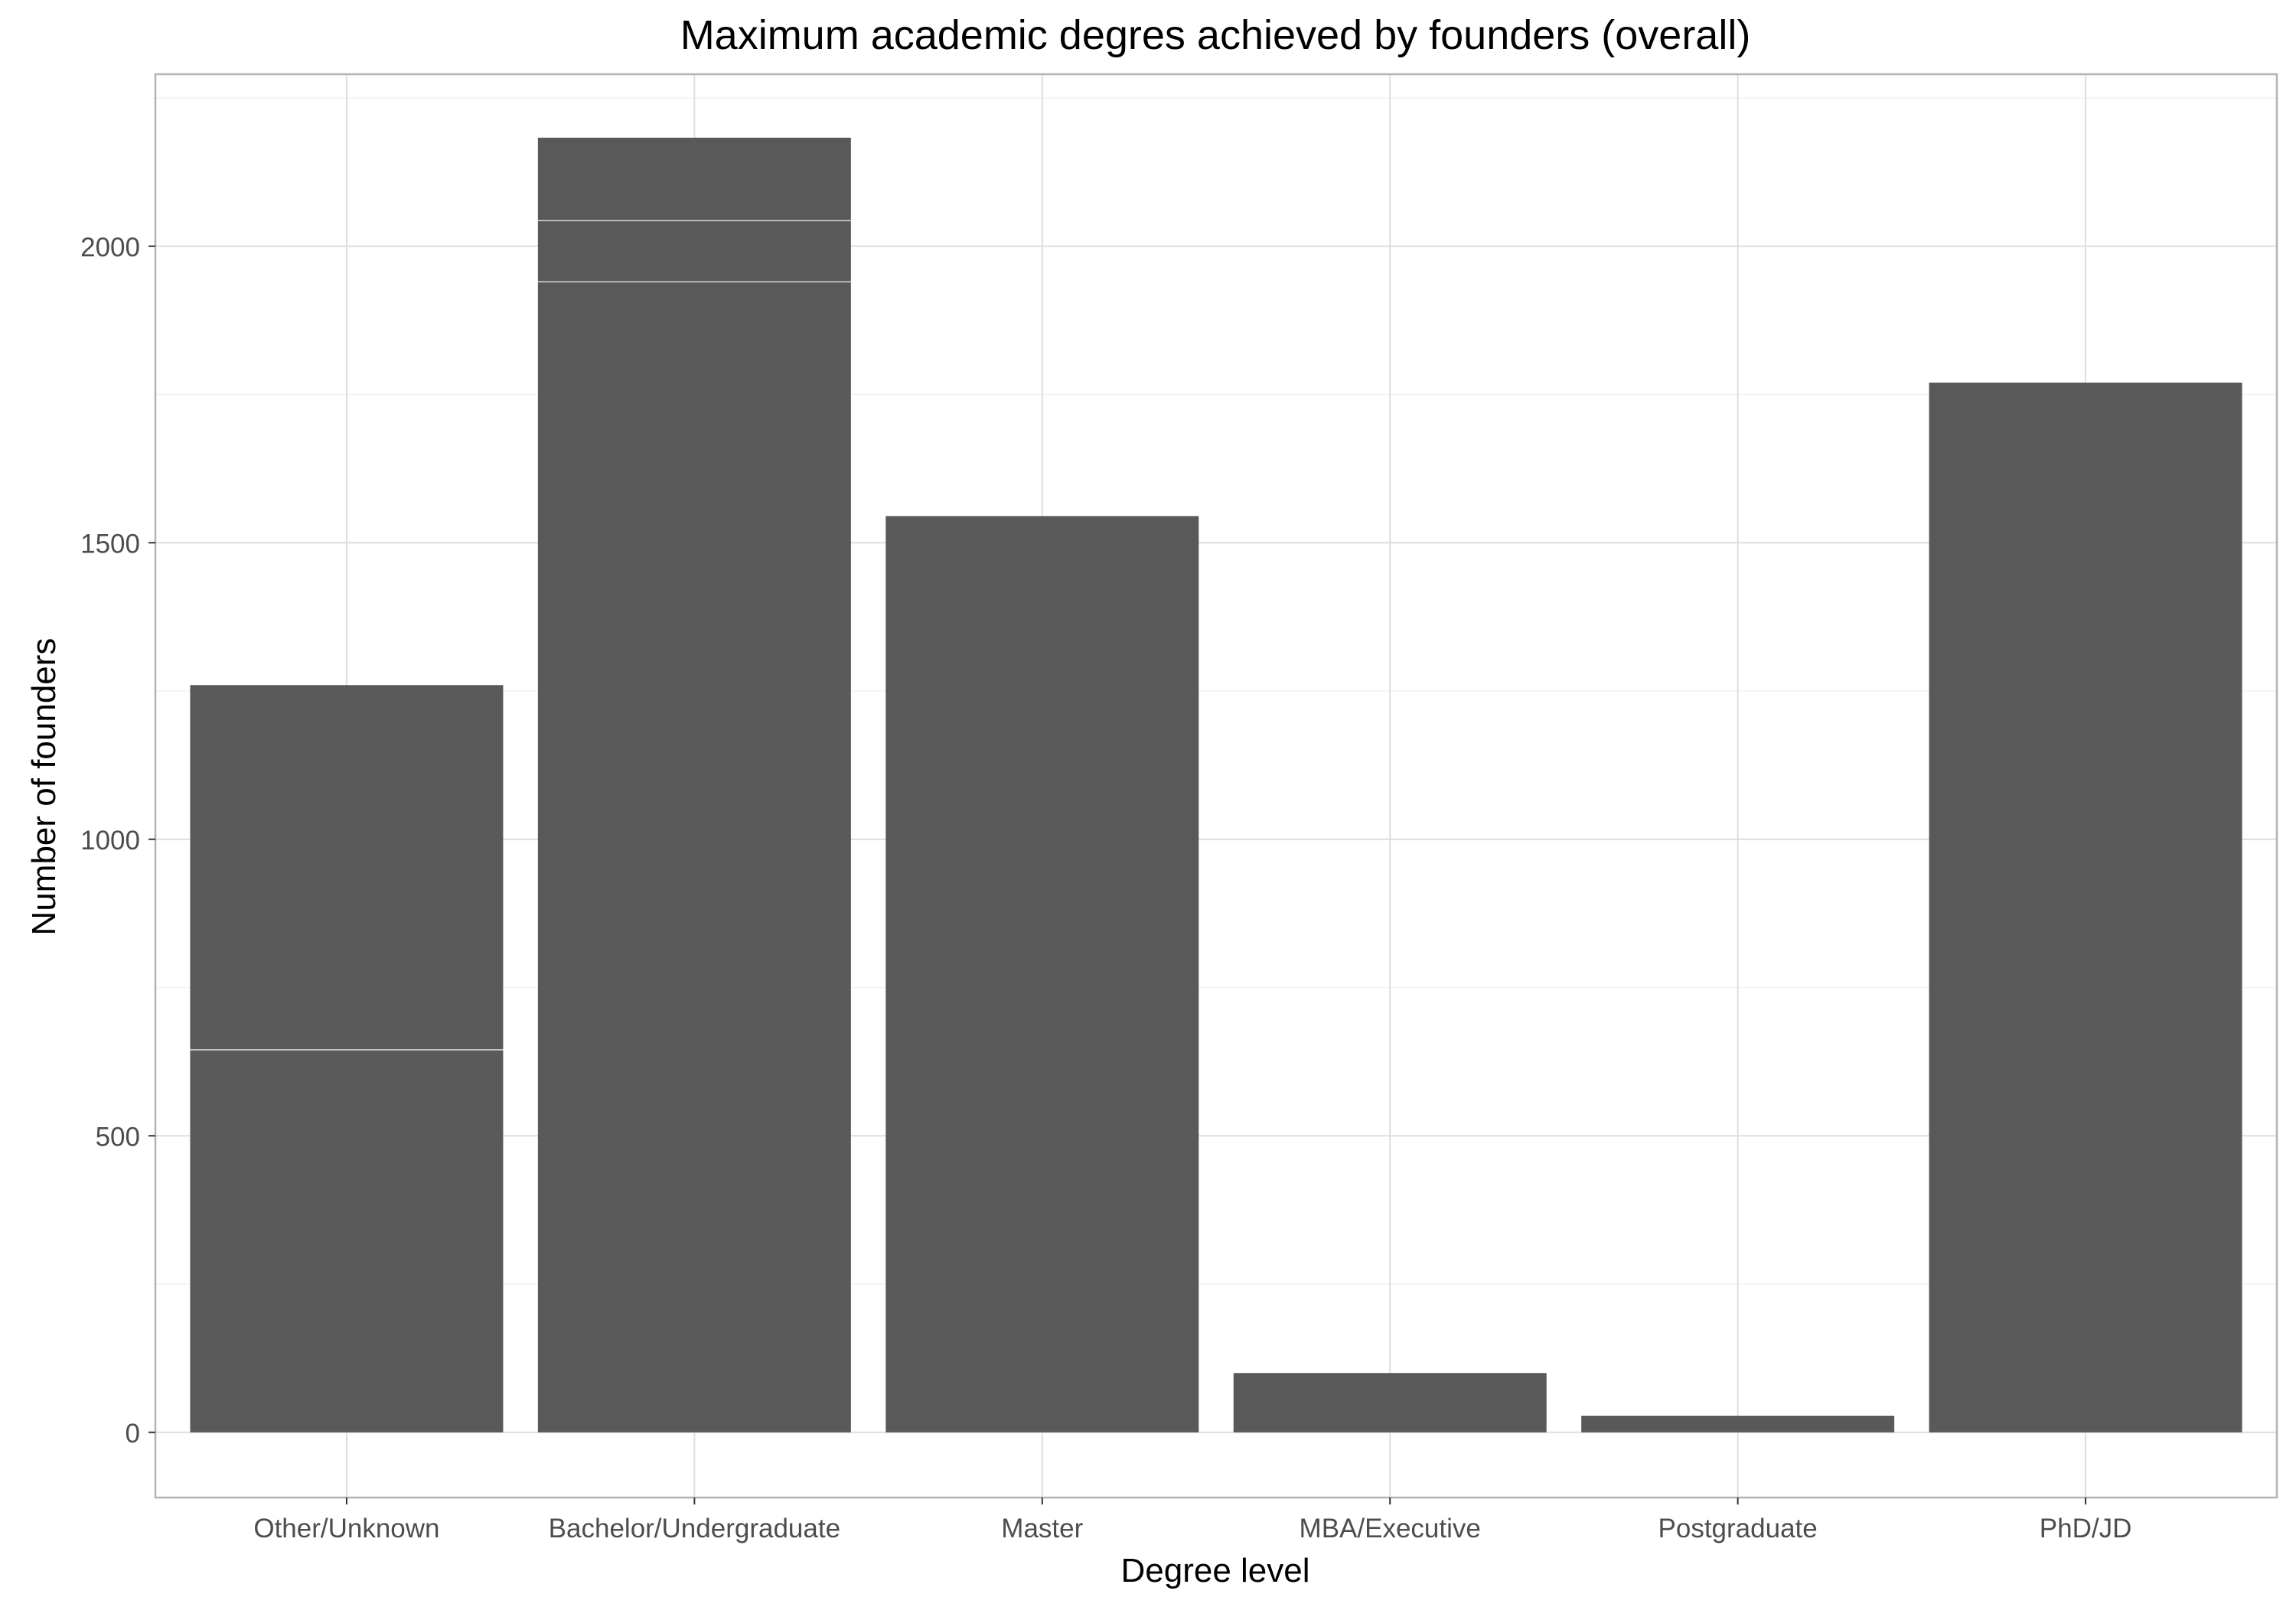 This screenshot has width=2296, height=1607. I want to click on y-tick-labels: 0 500 1000 1500 2000, so click(117, 841).